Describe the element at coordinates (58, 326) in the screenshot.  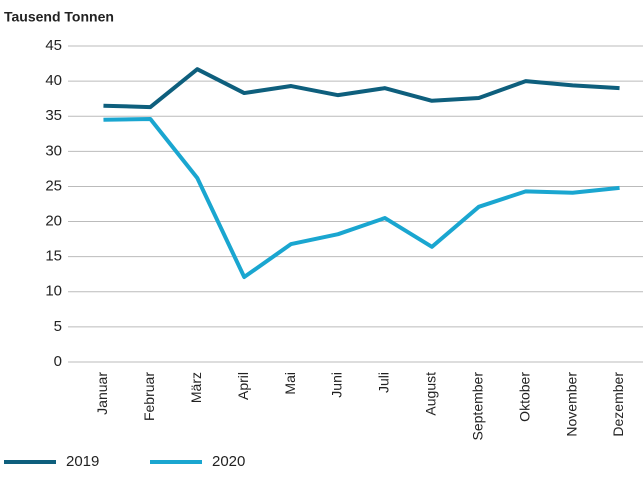
I see `y-tick-label: 5` at that location.